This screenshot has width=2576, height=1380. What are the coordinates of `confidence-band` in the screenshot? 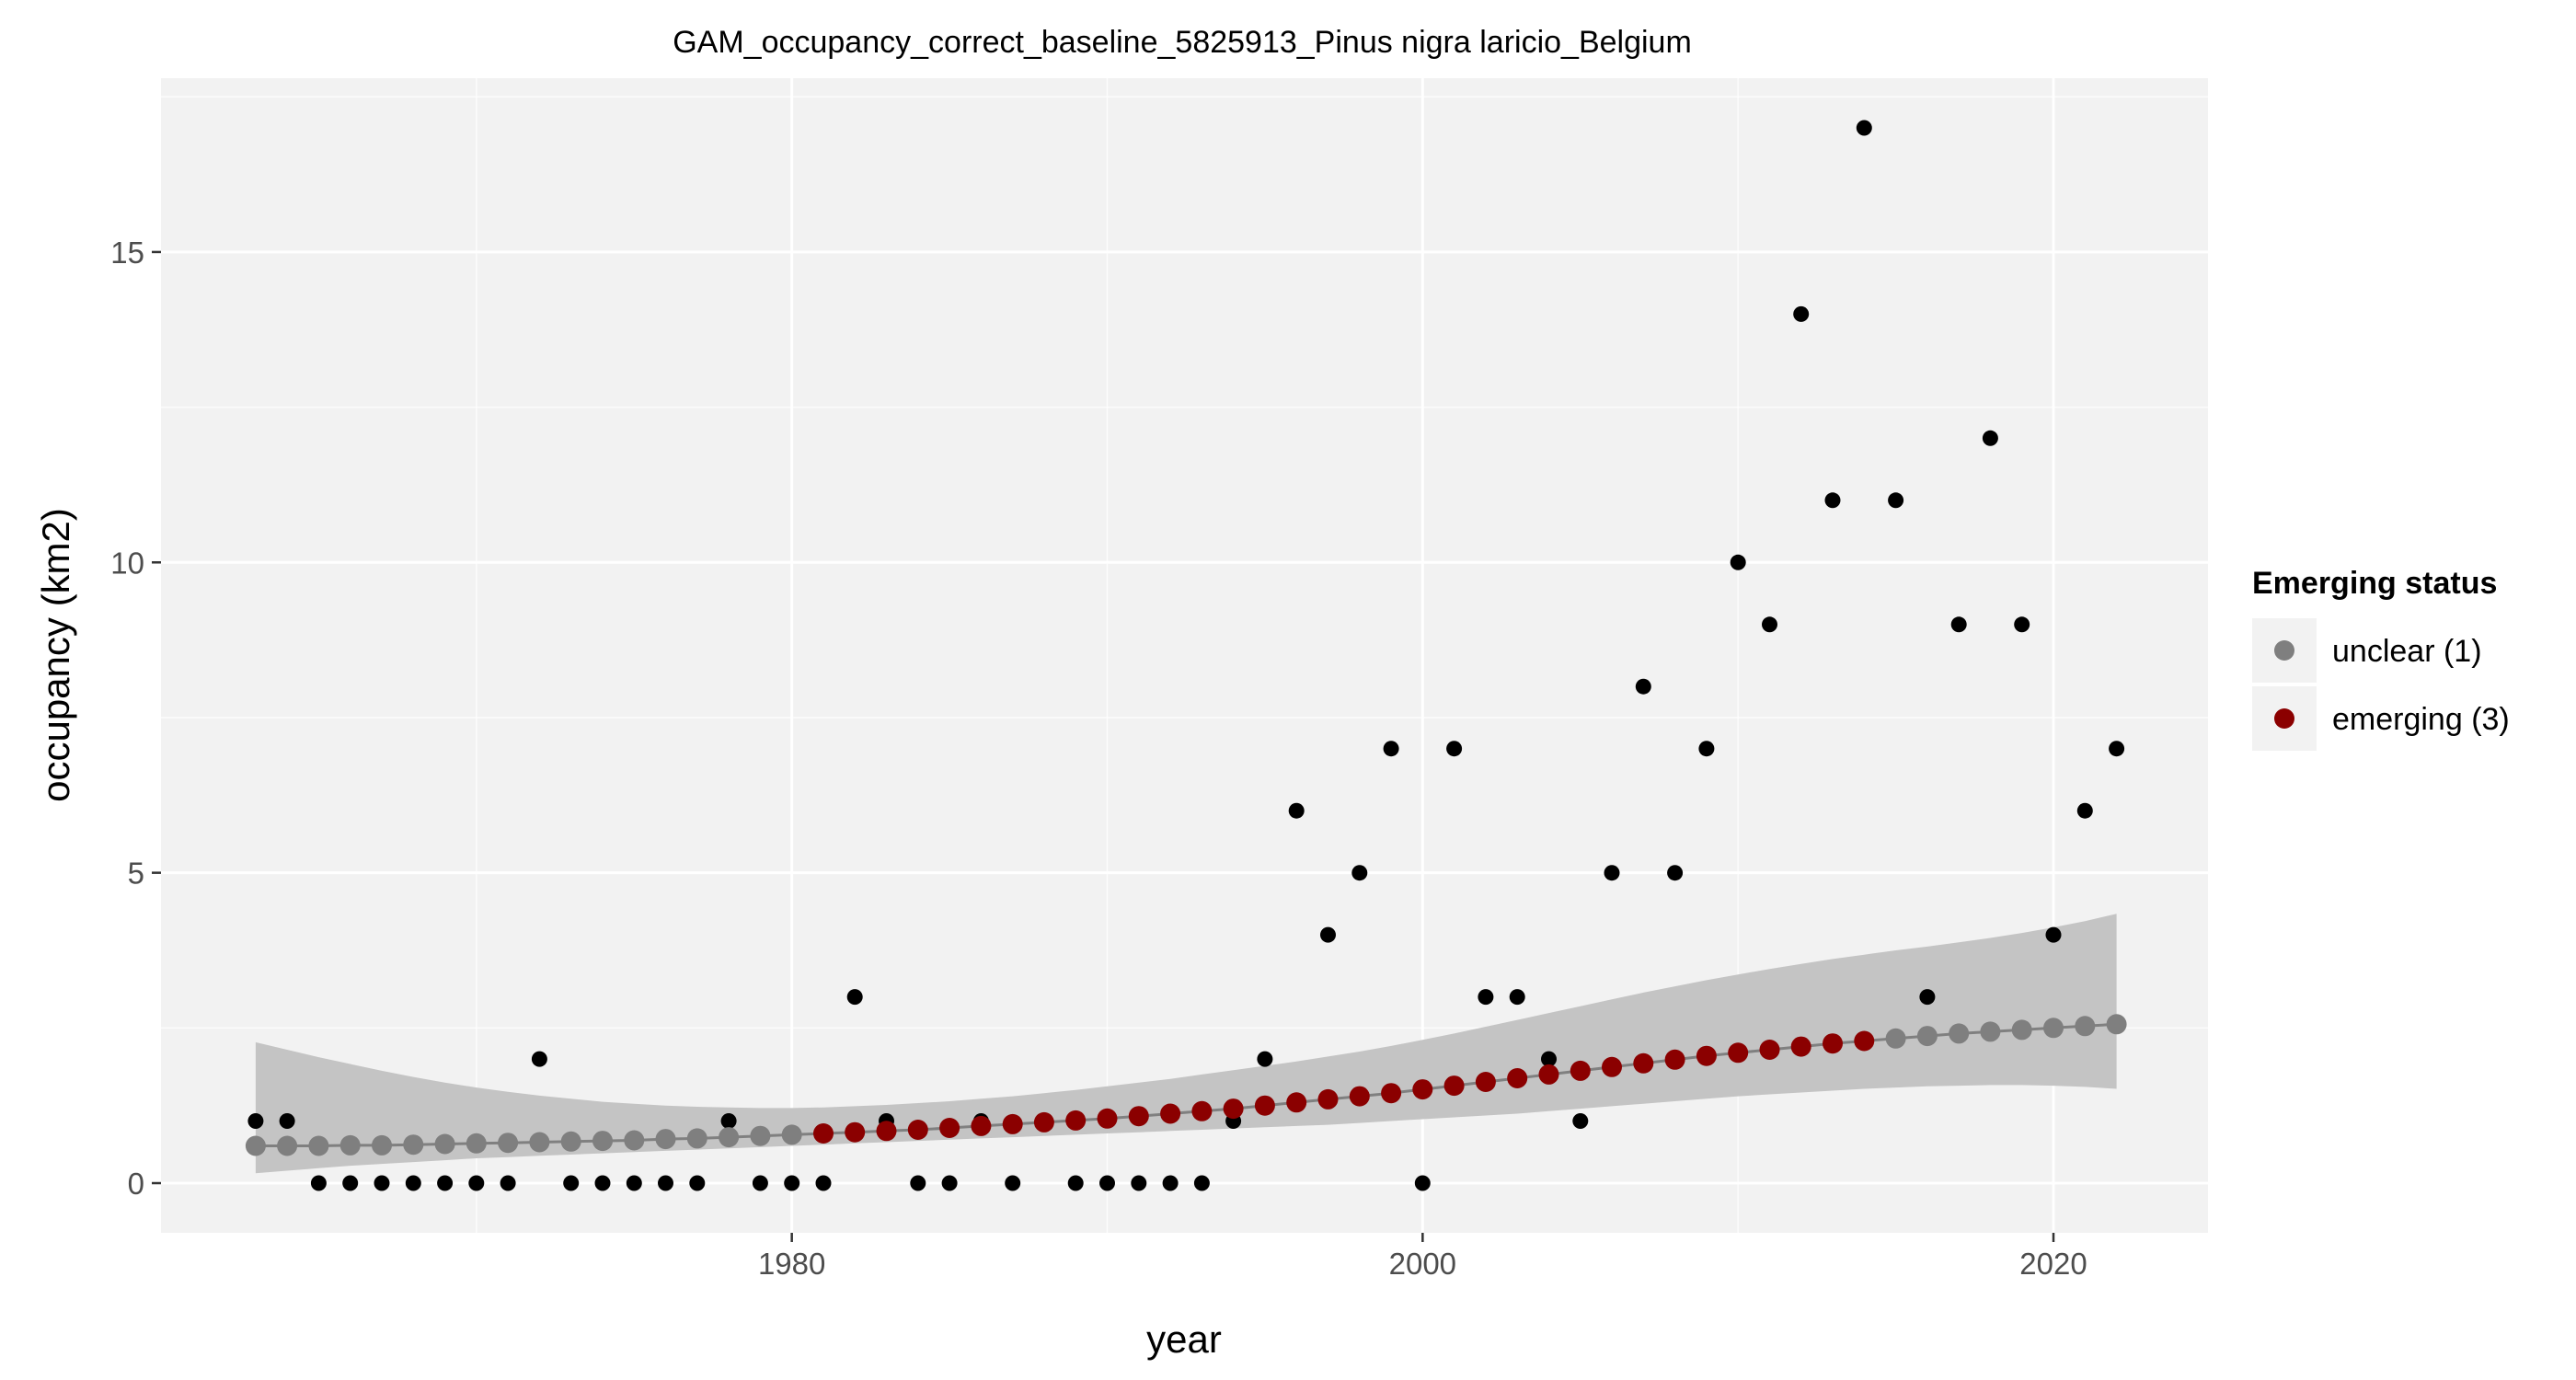 It's located at (1186, 1044).